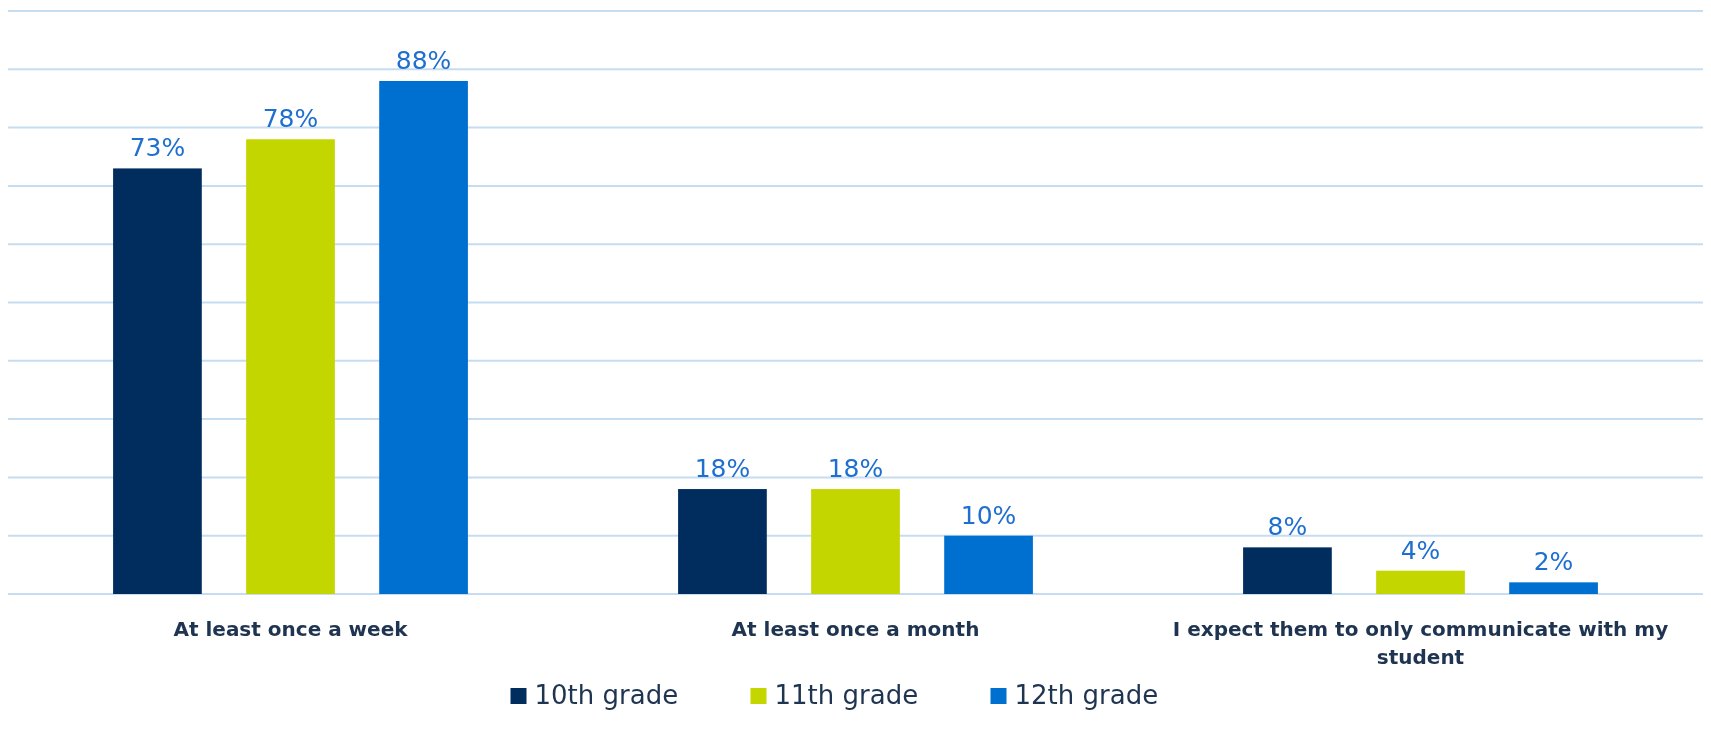  What do you see at coordinates (988, 515) in the screenshot?
I see `data-label: 10%` at bounding box center [988, 515].